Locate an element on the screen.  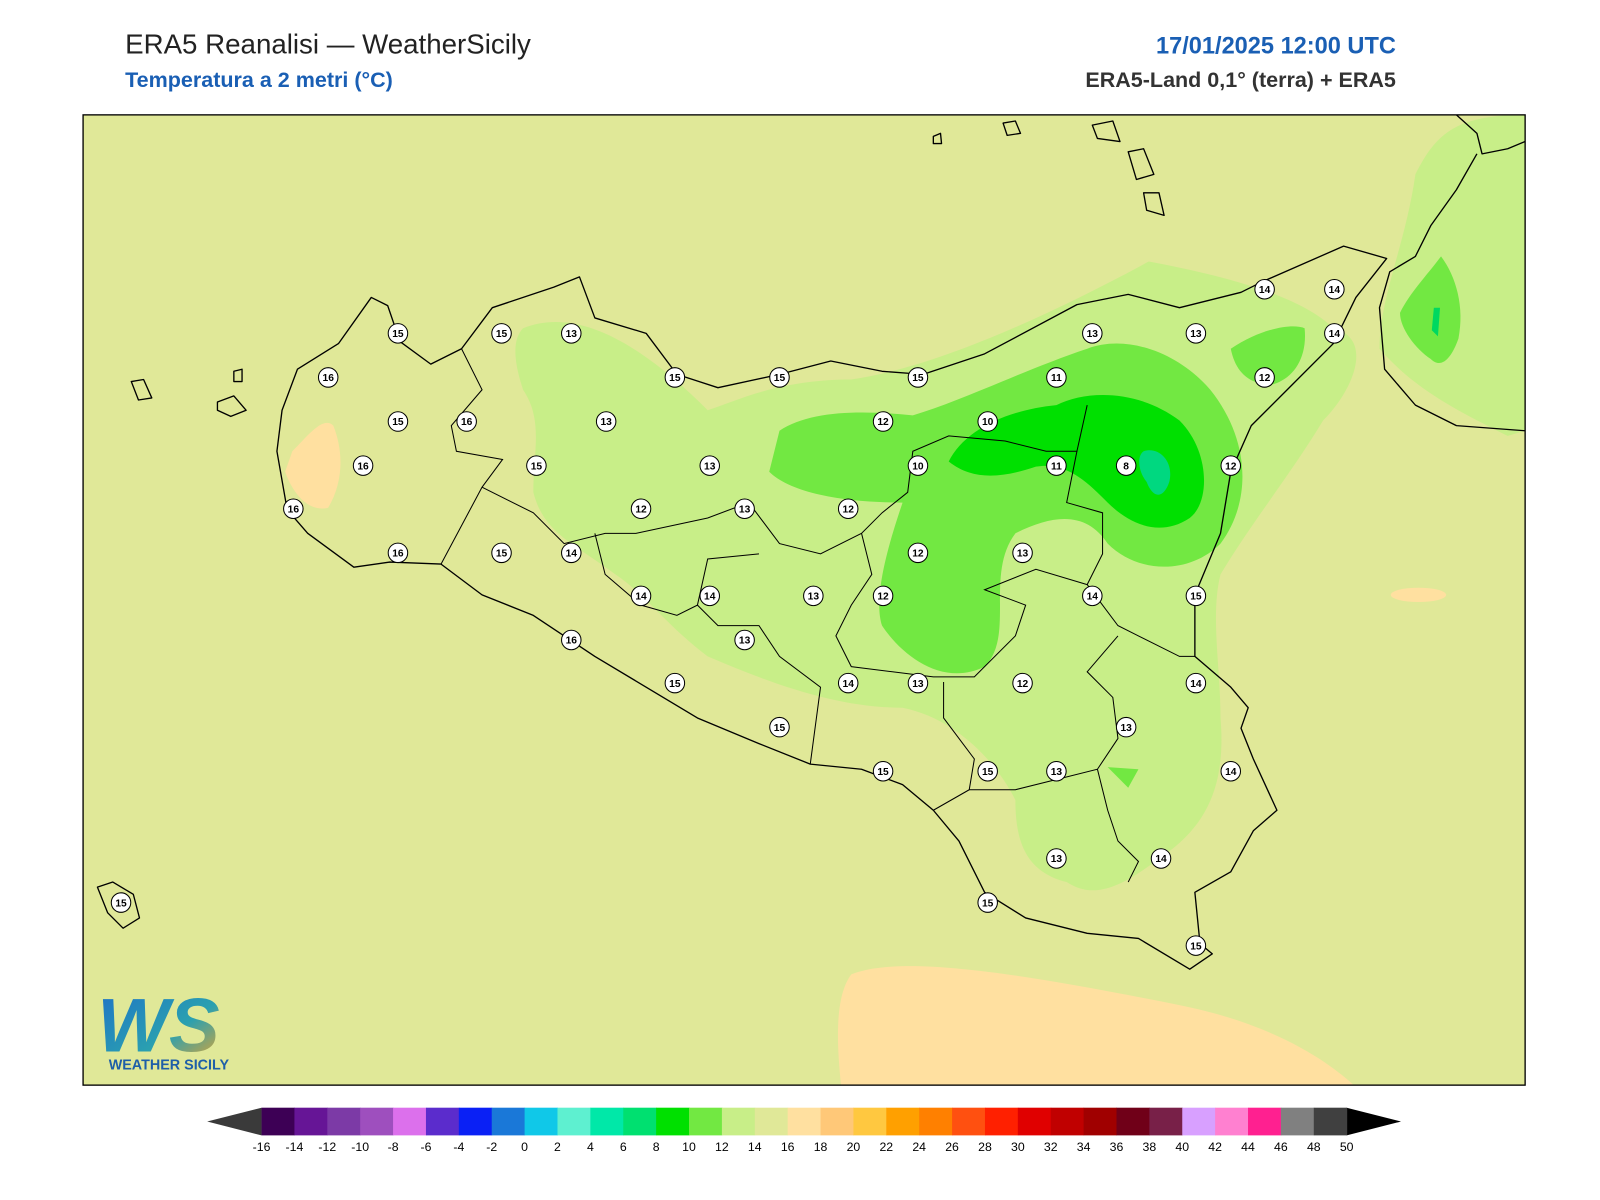
colorbar-under is located at coordinates (234, 1121).